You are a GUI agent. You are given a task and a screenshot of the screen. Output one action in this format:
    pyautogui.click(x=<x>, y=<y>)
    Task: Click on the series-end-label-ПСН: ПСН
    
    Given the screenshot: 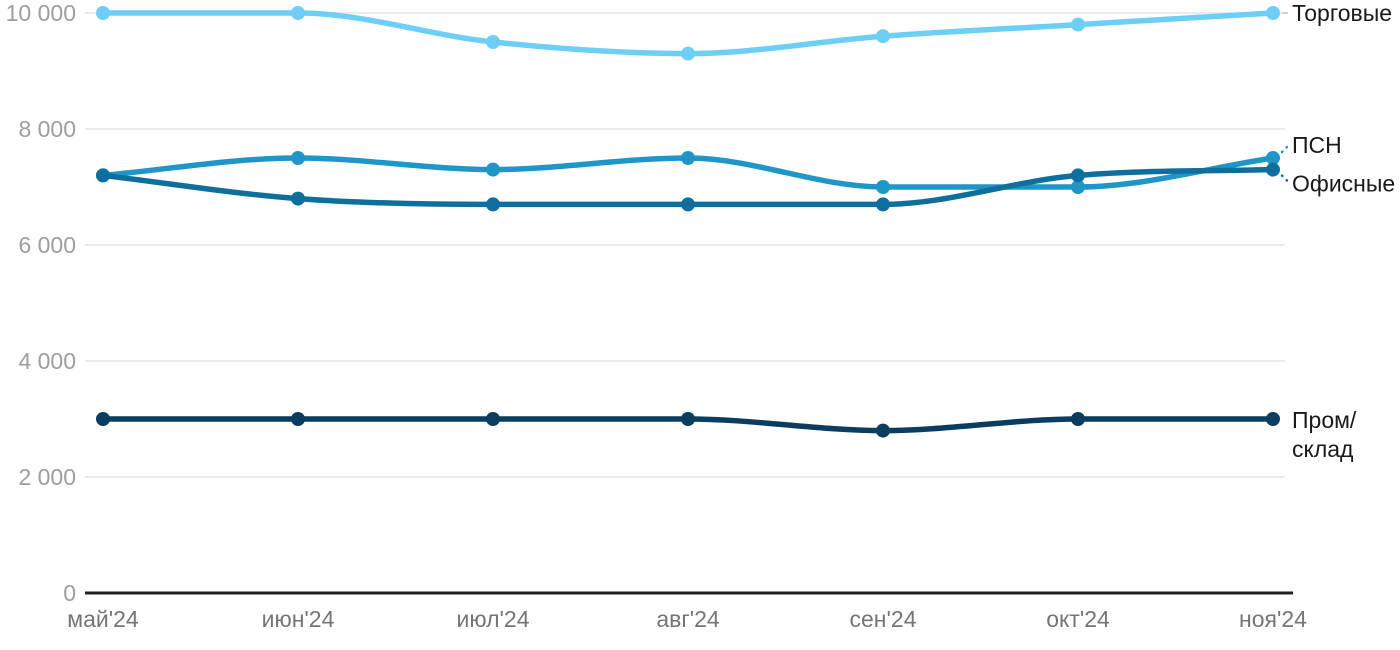 What is the action you would take?
    pyautogui.click(x=1317, y=145)
    